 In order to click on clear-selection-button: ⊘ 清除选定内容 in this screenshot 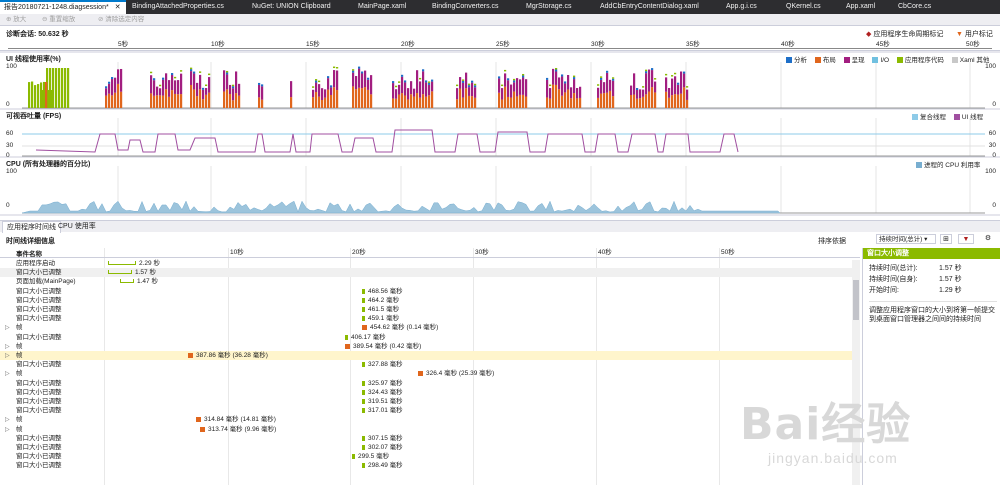, I will do `click(121, 20)`.